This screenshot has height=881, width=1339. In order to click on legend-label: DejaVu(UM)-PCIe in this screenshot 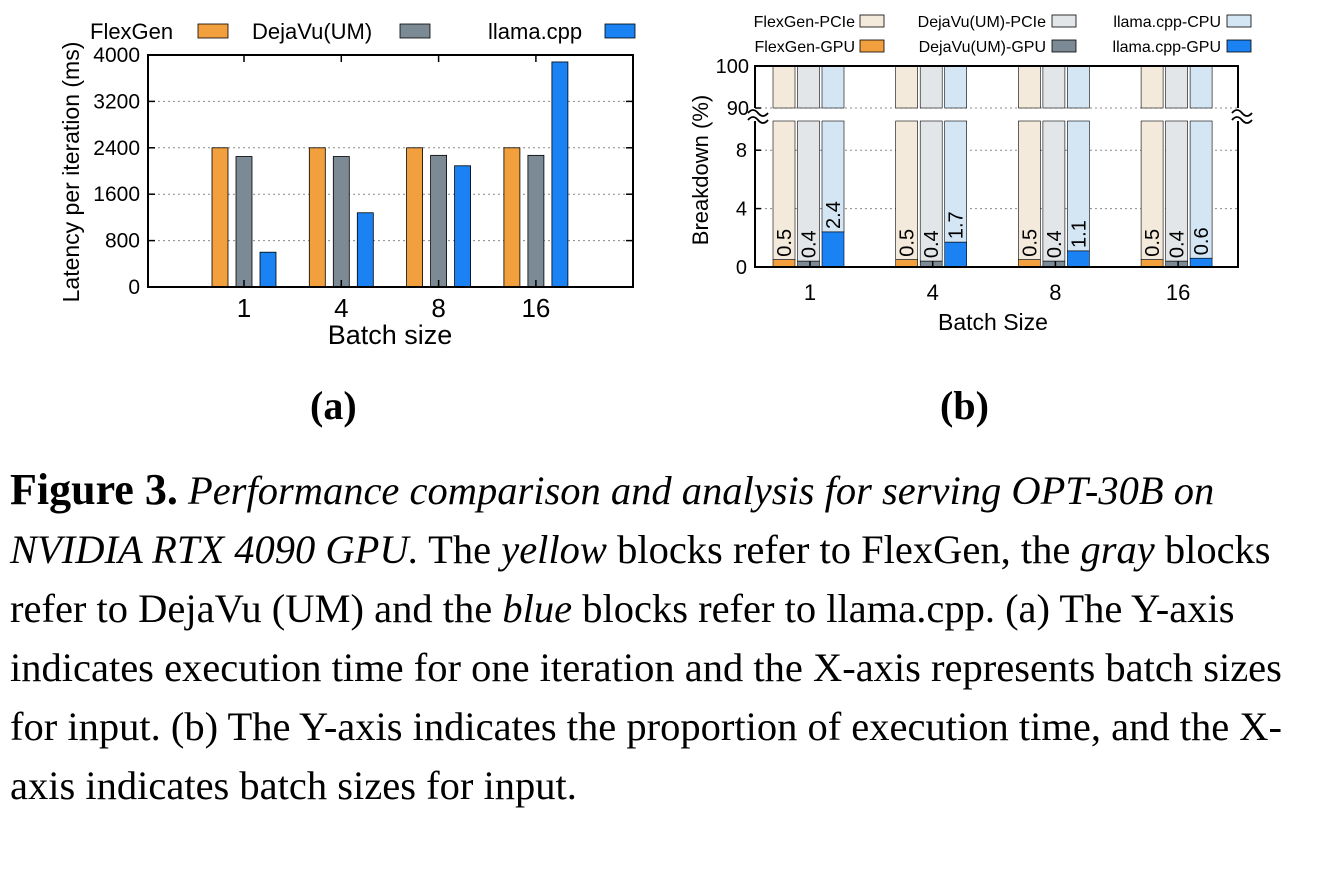, I will do `click(982, 22)`.